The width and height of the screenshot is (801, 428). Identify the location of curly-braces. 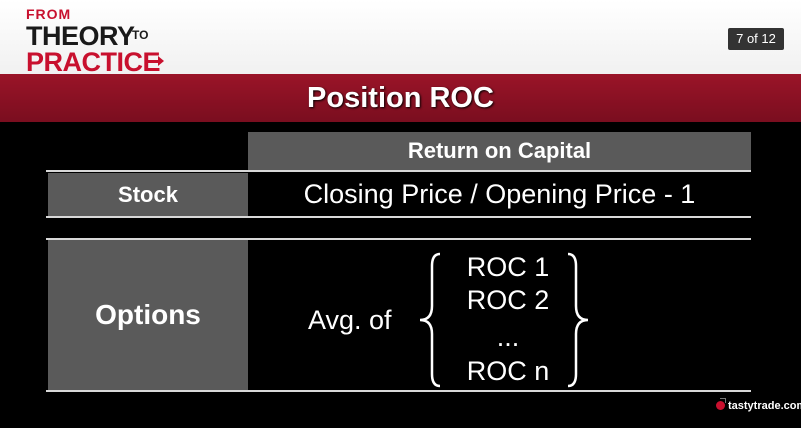
(504, 320).